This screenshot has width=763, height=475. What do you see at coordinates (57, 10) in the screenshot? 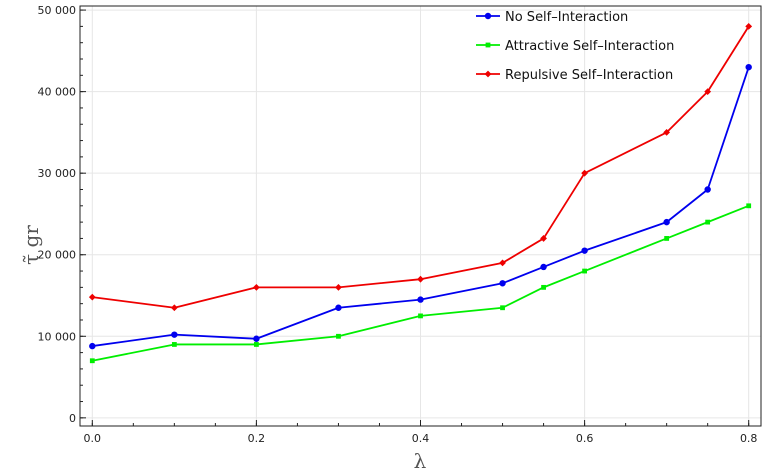
I see `y-tick-label: 50 000` at bounding box center [57, 10].